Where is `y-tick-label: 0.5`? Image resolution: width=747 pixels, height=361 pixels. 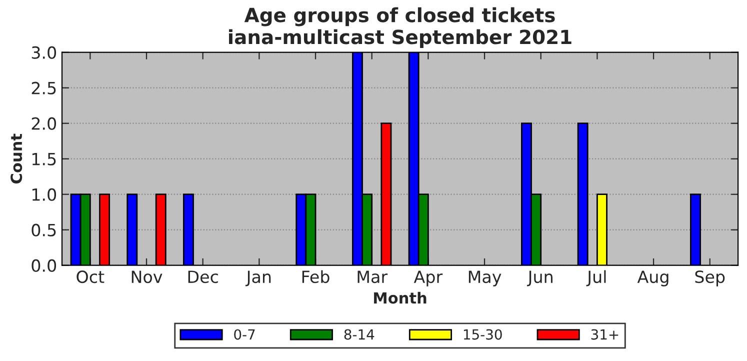
y-tick-label: 0.5 is located at coordinates (44, 230).